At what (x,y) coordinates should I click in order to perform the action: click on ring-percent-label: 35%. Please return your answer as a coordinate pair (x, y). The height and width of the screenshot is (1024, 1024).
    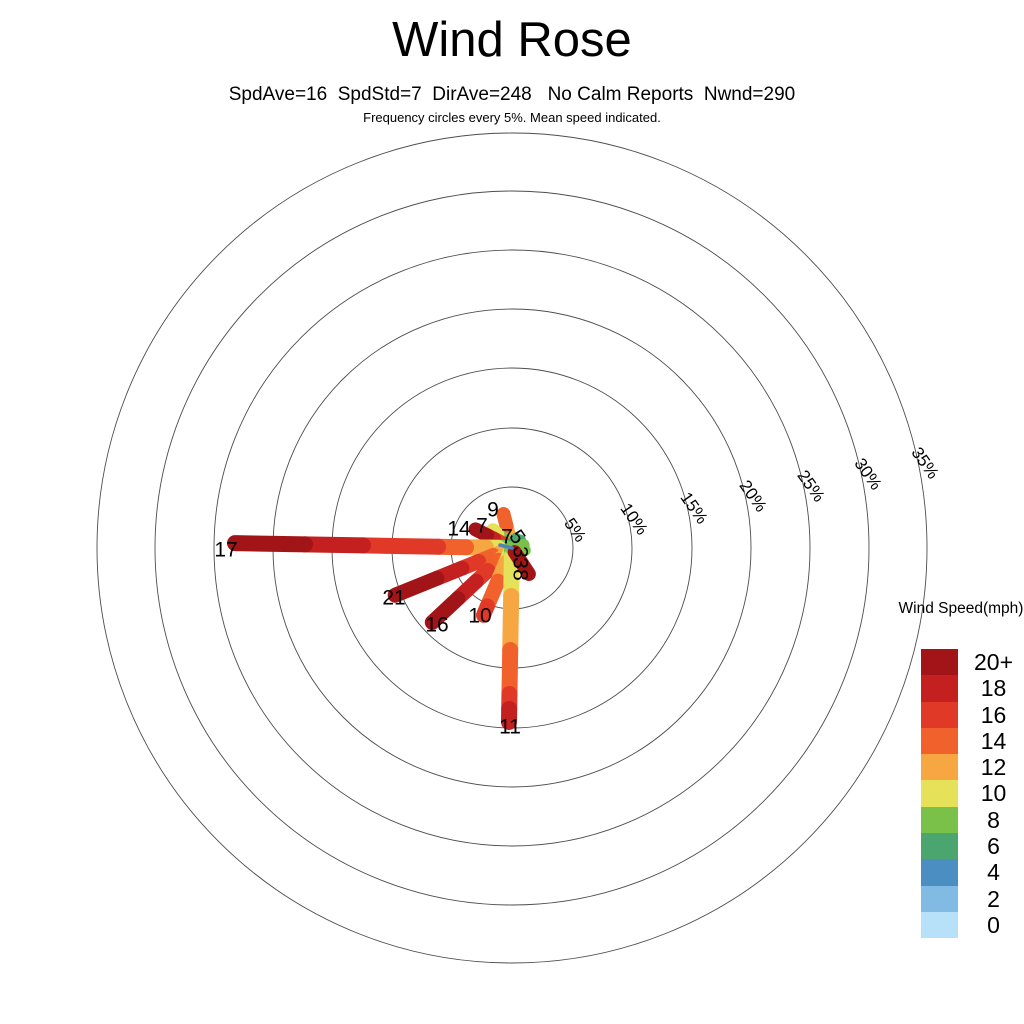
    Looking at the image, I should click on (924, 463).